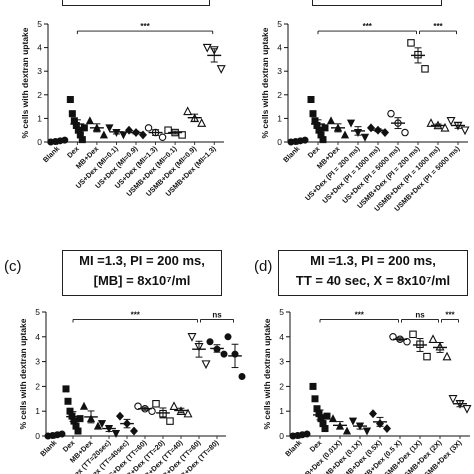 The image size is (474, 474). What do you see at coordinates (217, 316) in the screenshot?
I see `significance-bracket: ns` at bounding box center [217, 316].